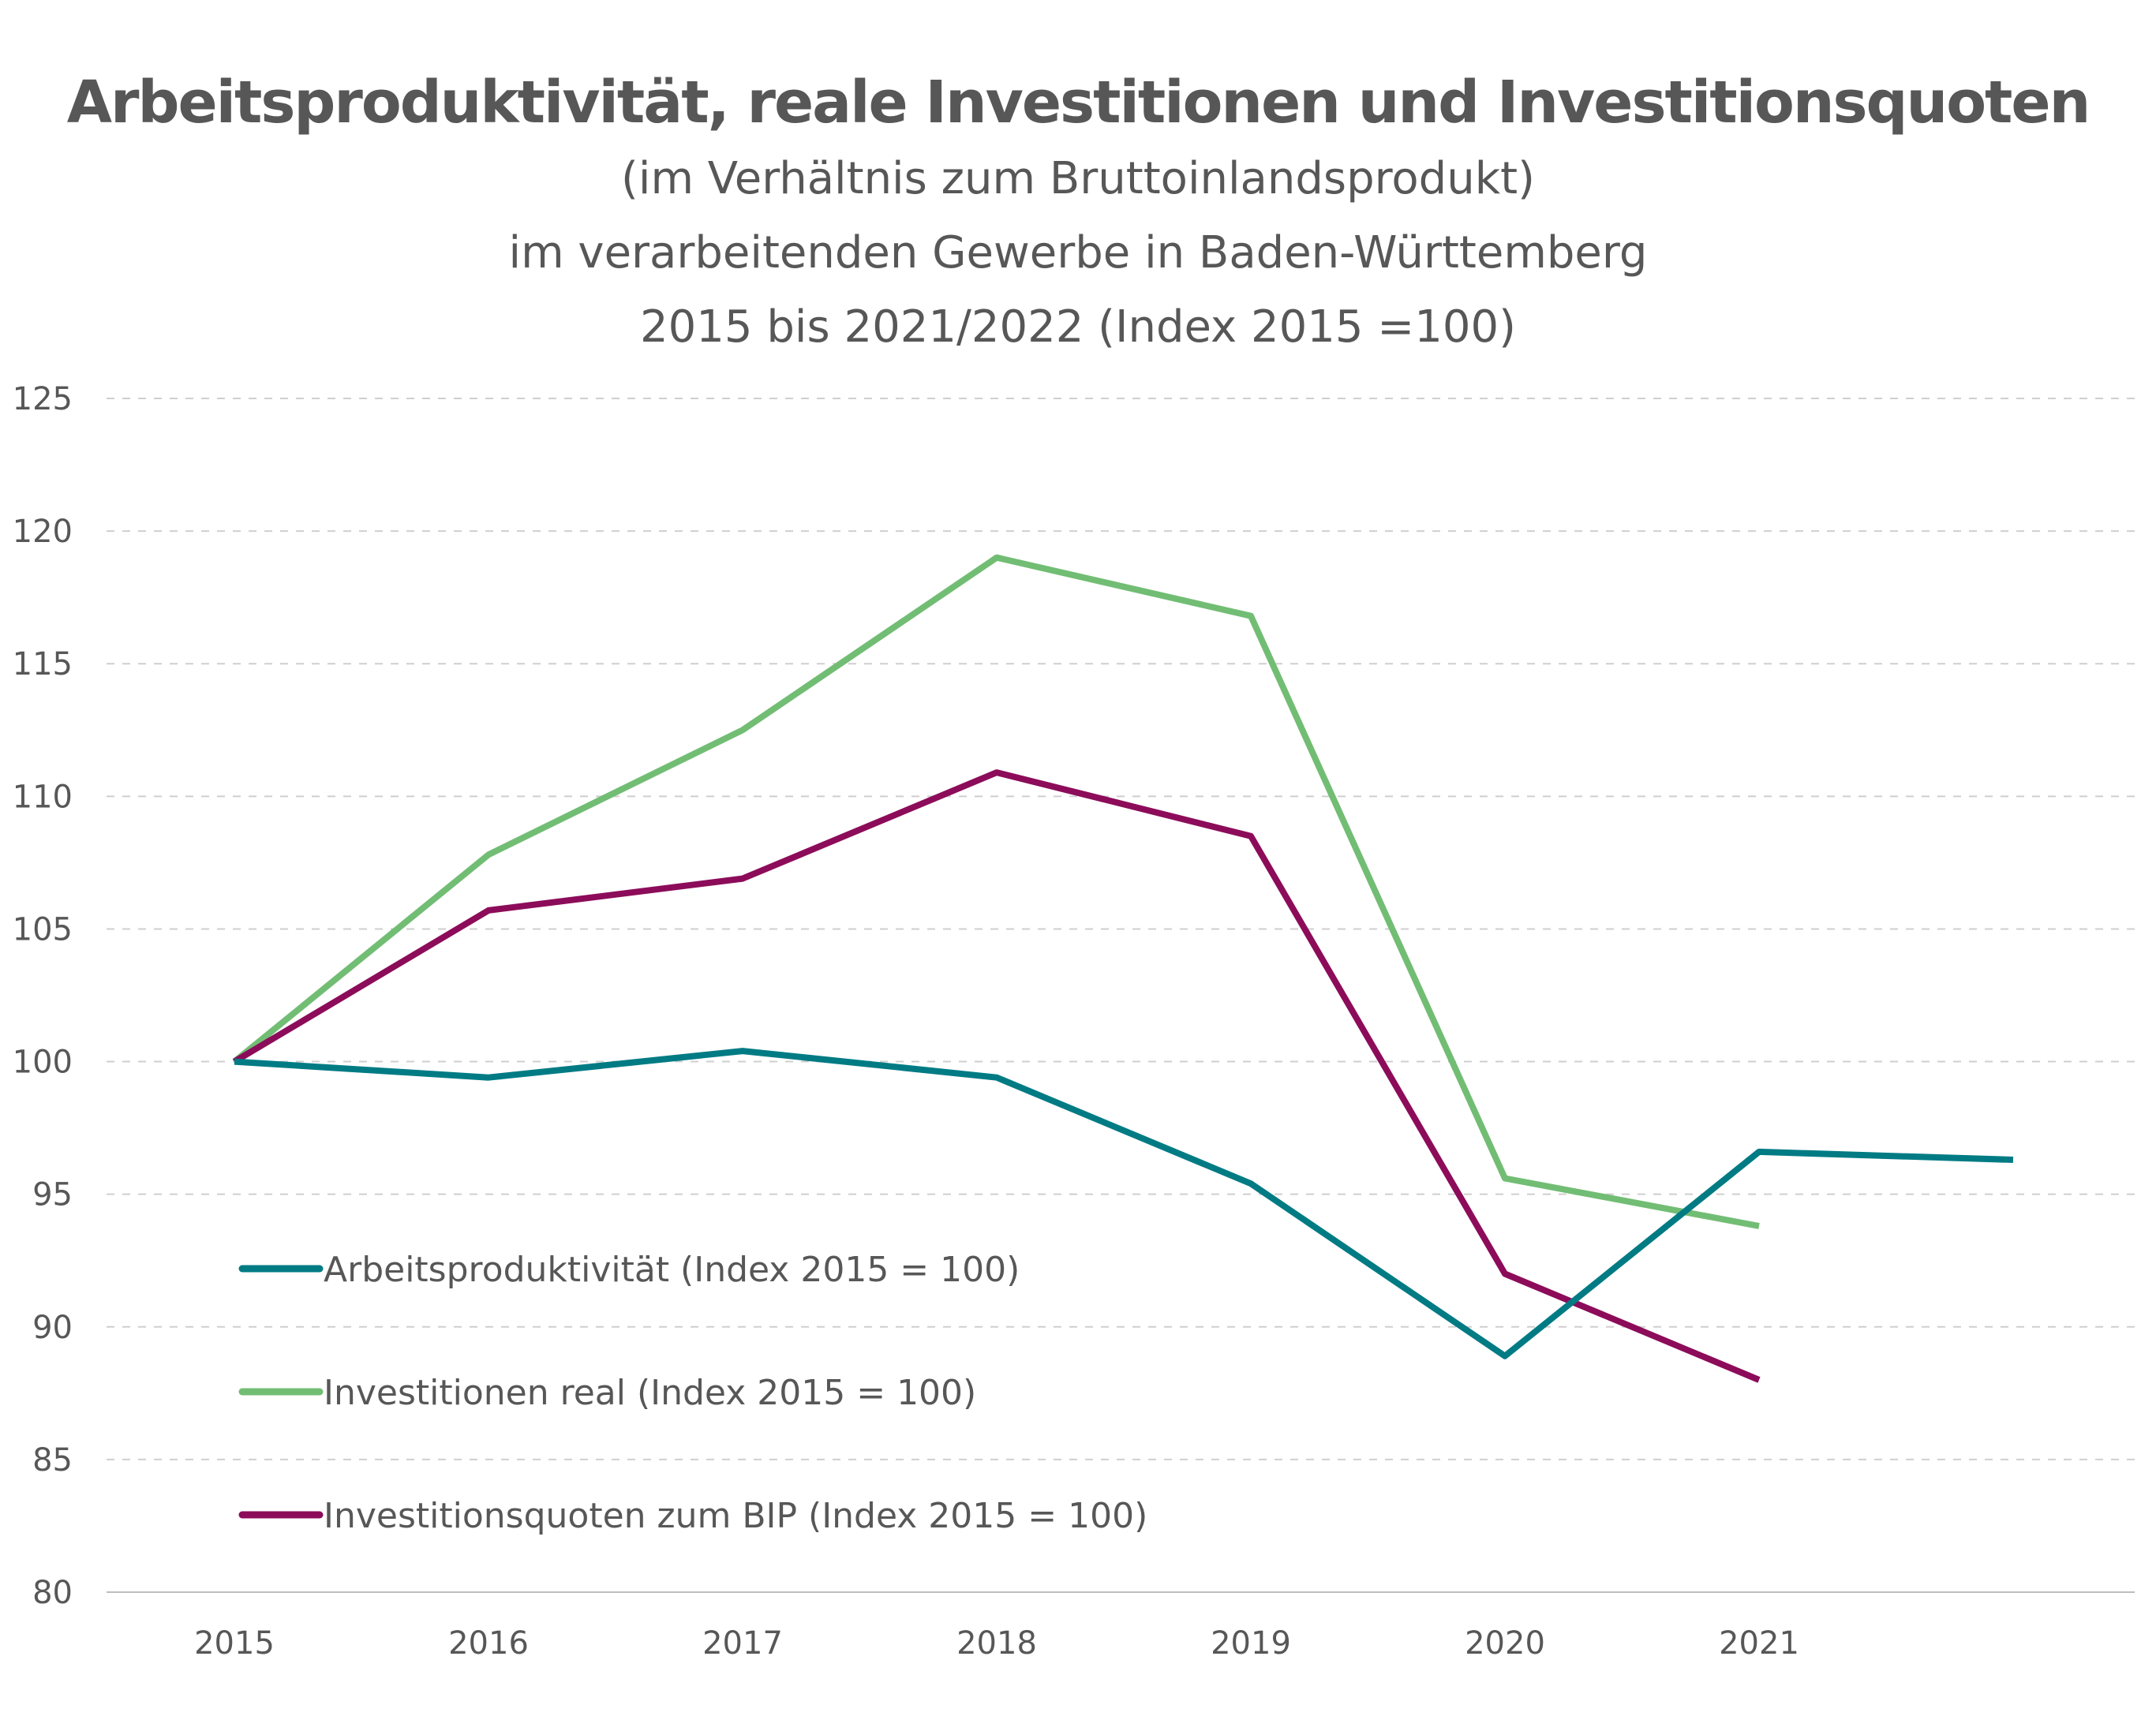  I want to click on y-tick-label: 95, so click(52, 1195).